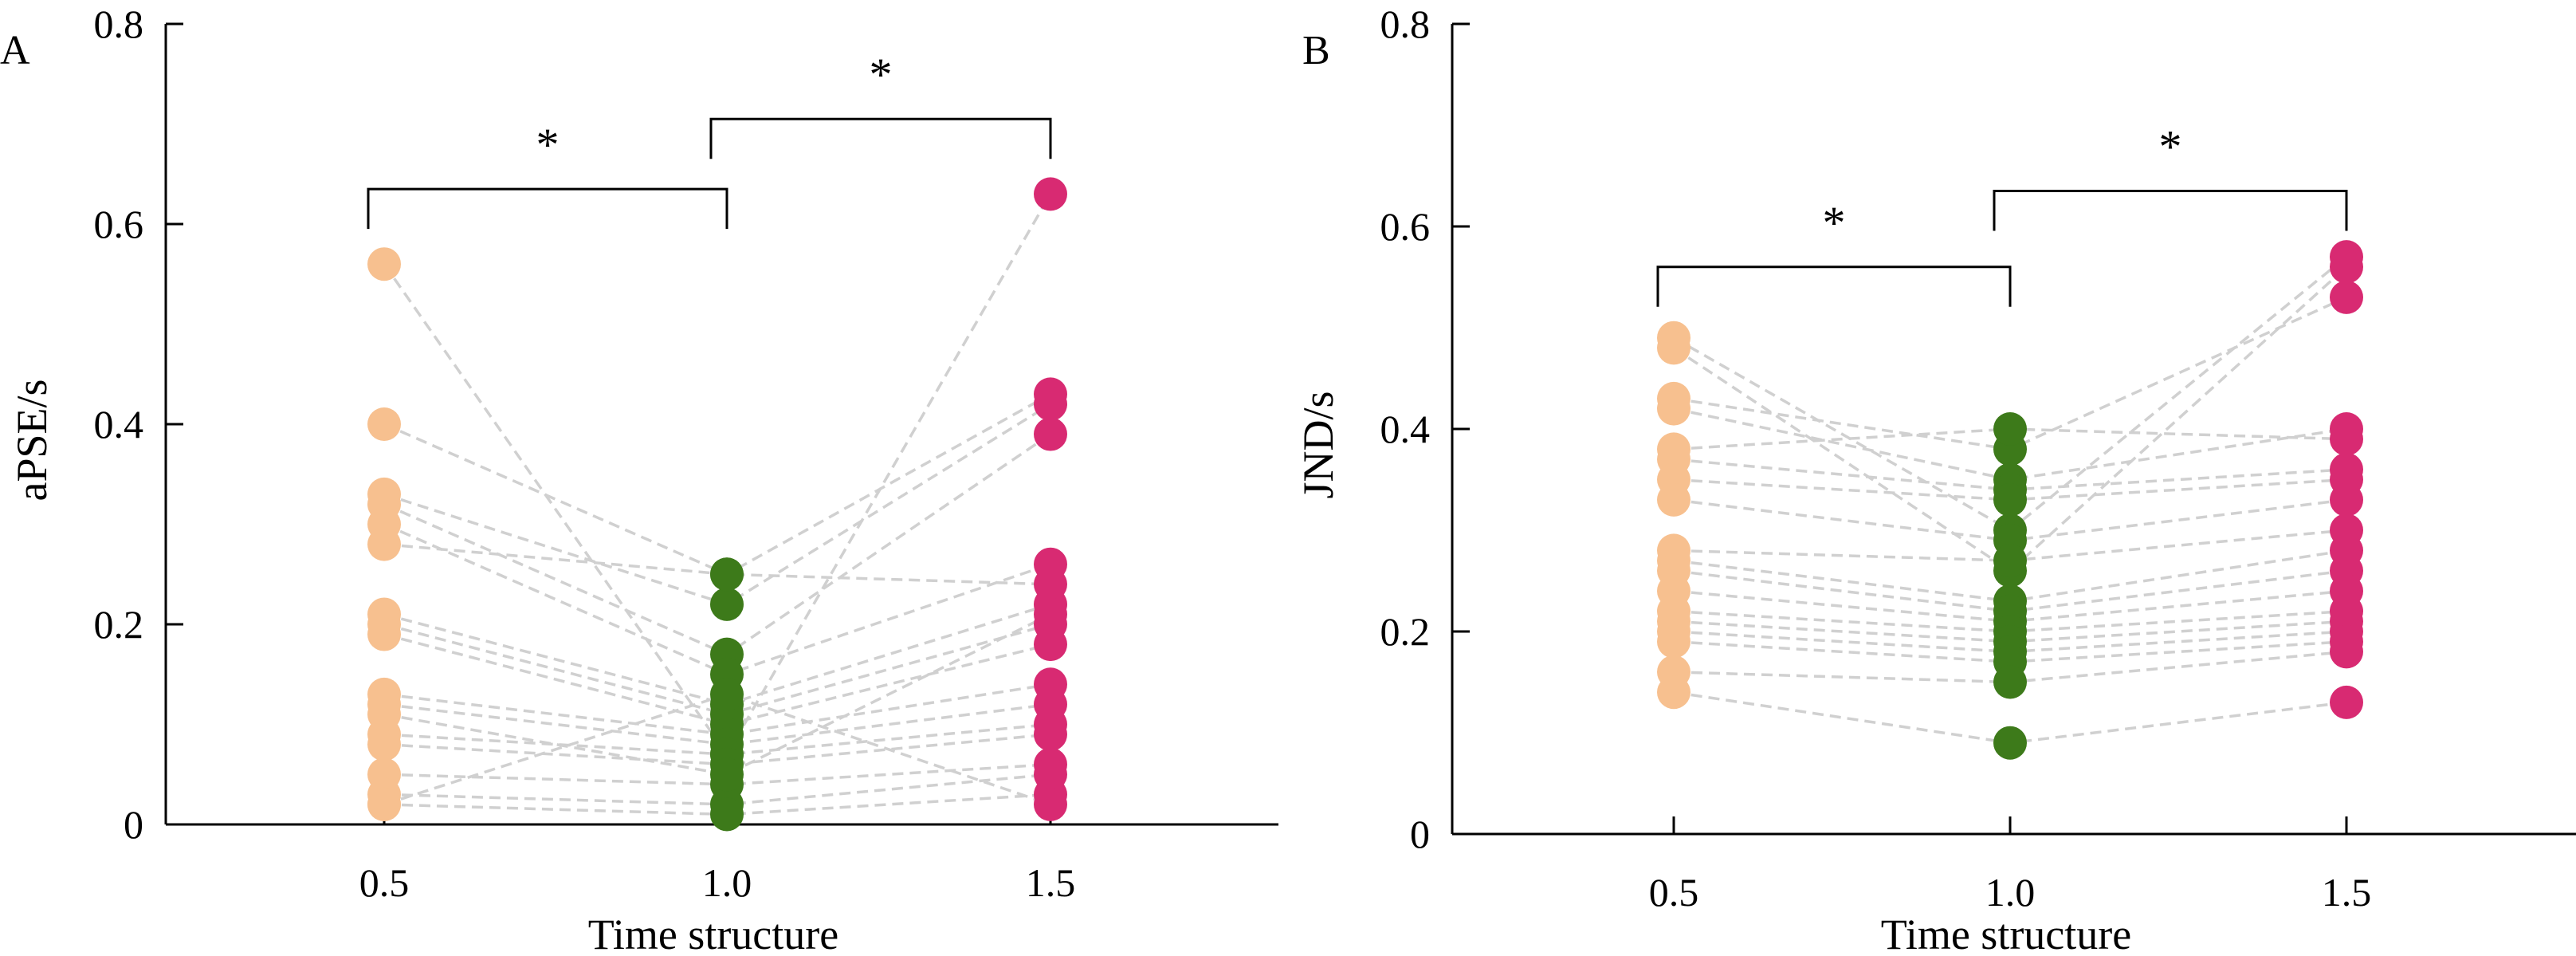 The image size is (2576, 956). Describe the element at coordinates (1318, 444) in the screenshot. I see `y-axis-title: JND/s` at that location.